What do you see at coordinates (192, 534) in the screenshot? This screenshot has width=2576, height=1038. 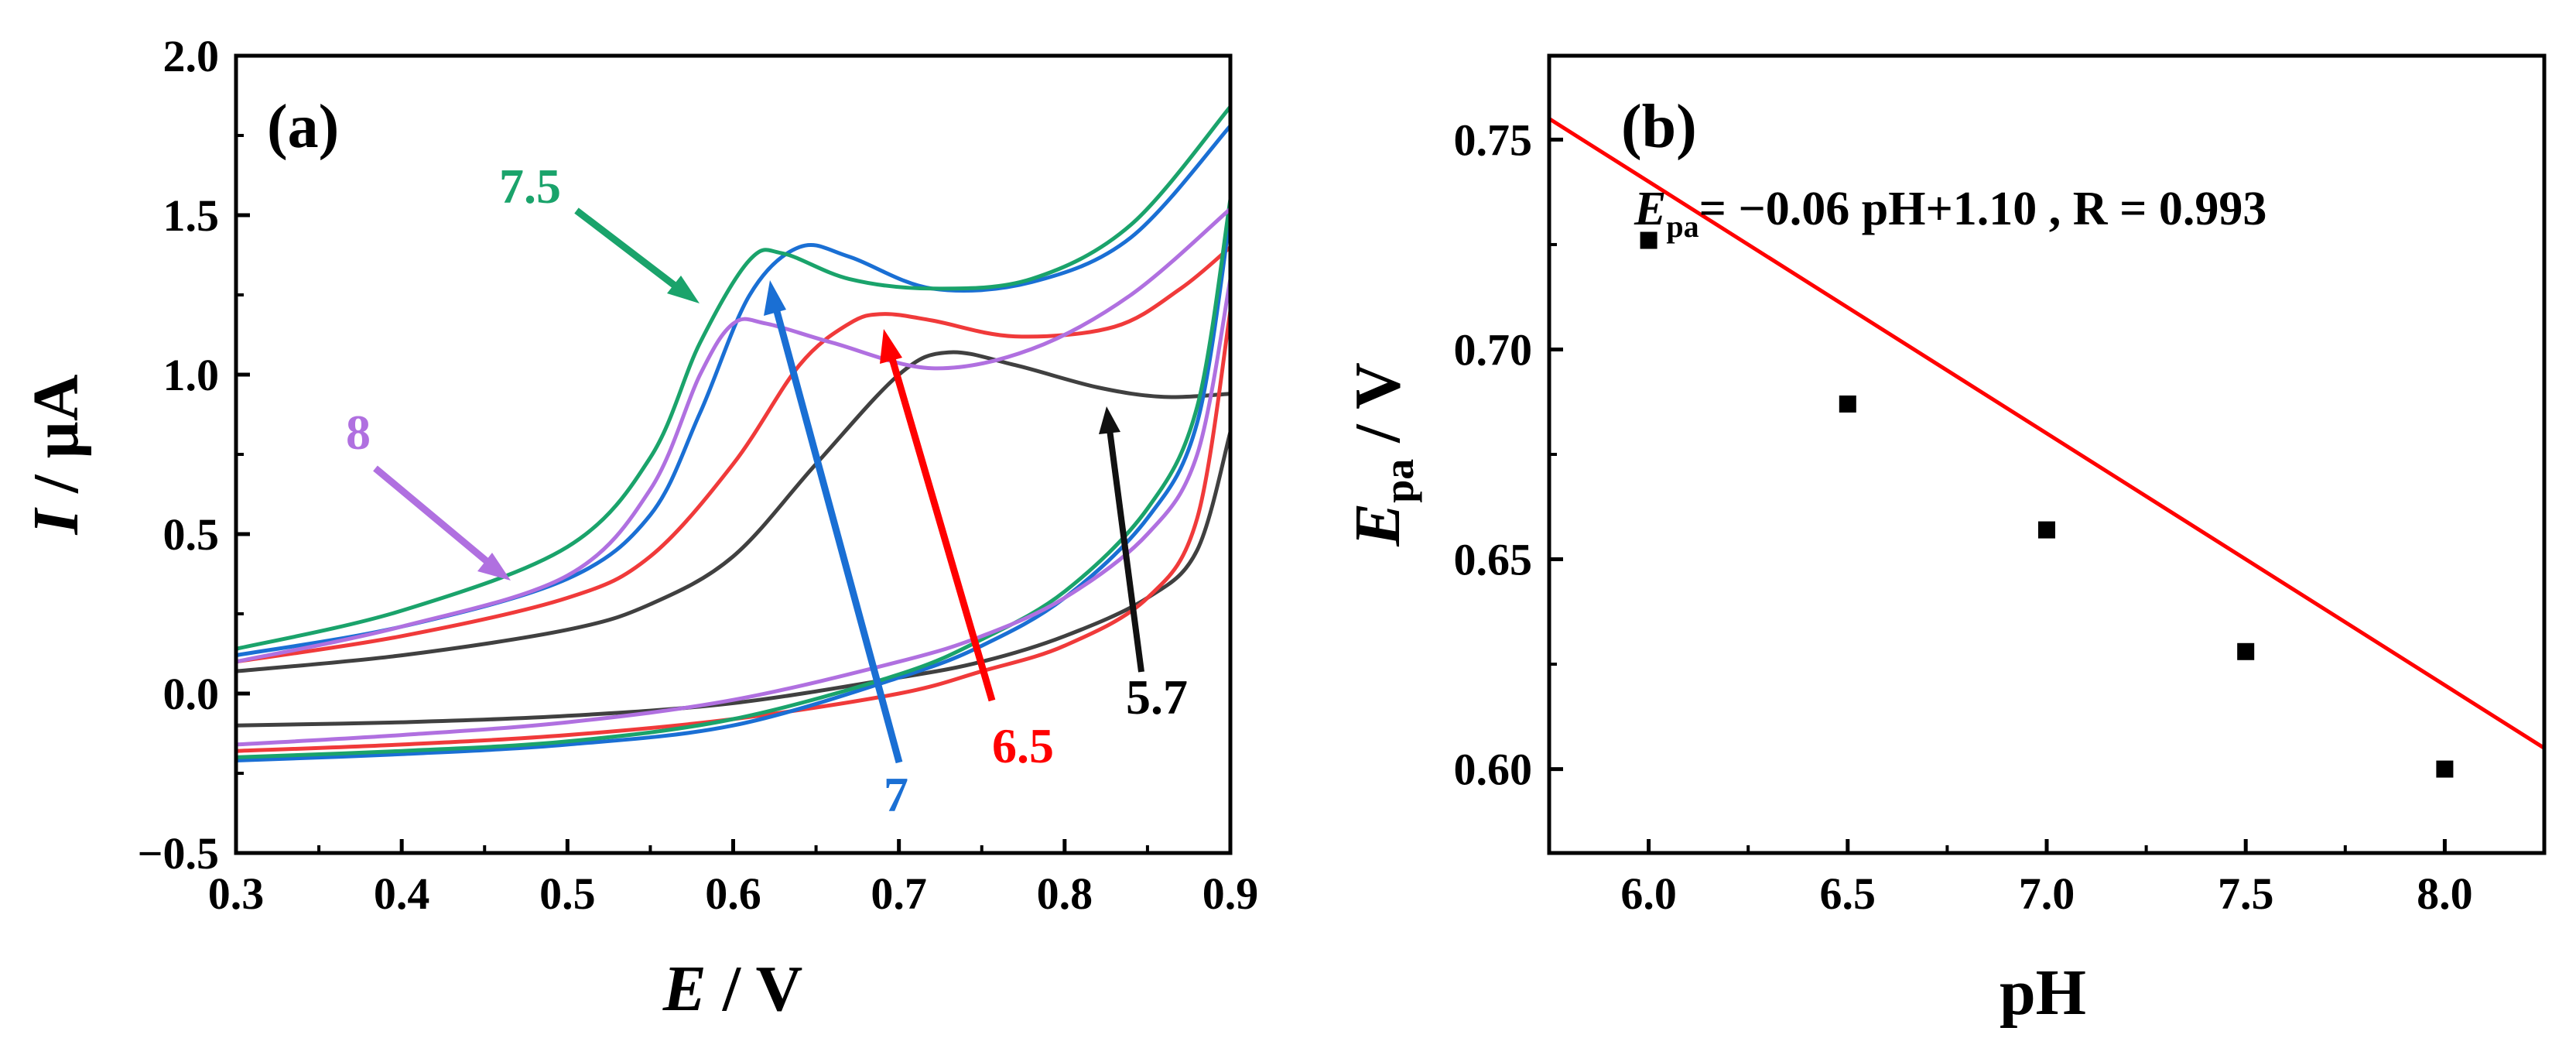 I see `a-y-tick-label: 0.5` at bounding box center [192, 534].